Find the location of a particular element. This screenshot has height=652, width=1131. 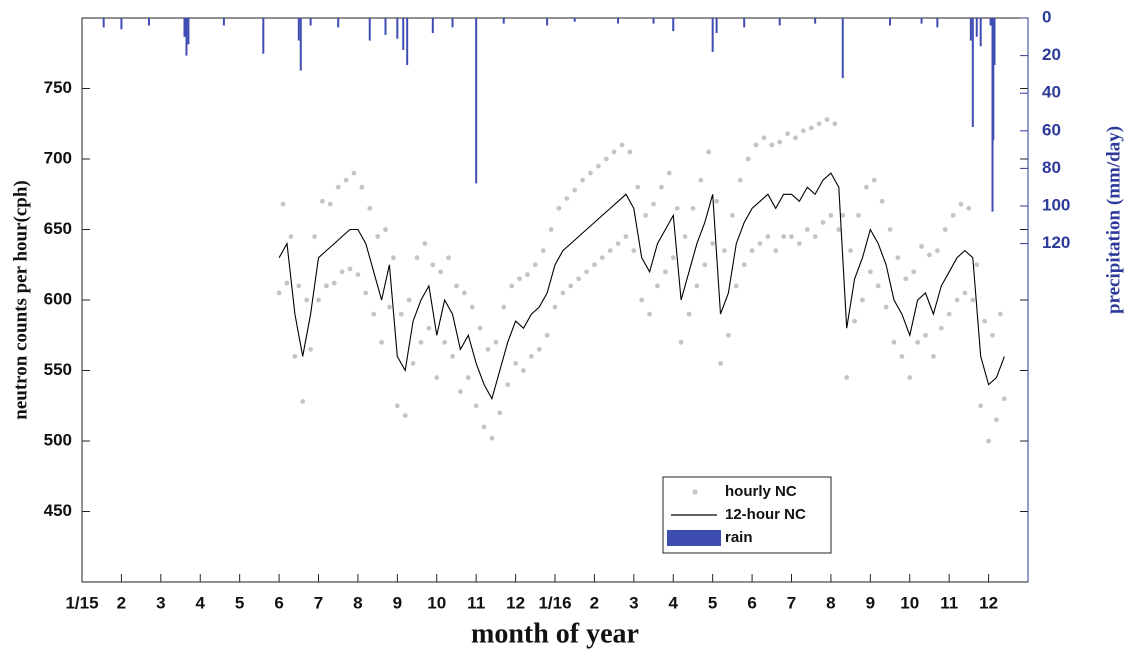

legend-label: 12-hour NC is located at coordinates (765, 514).